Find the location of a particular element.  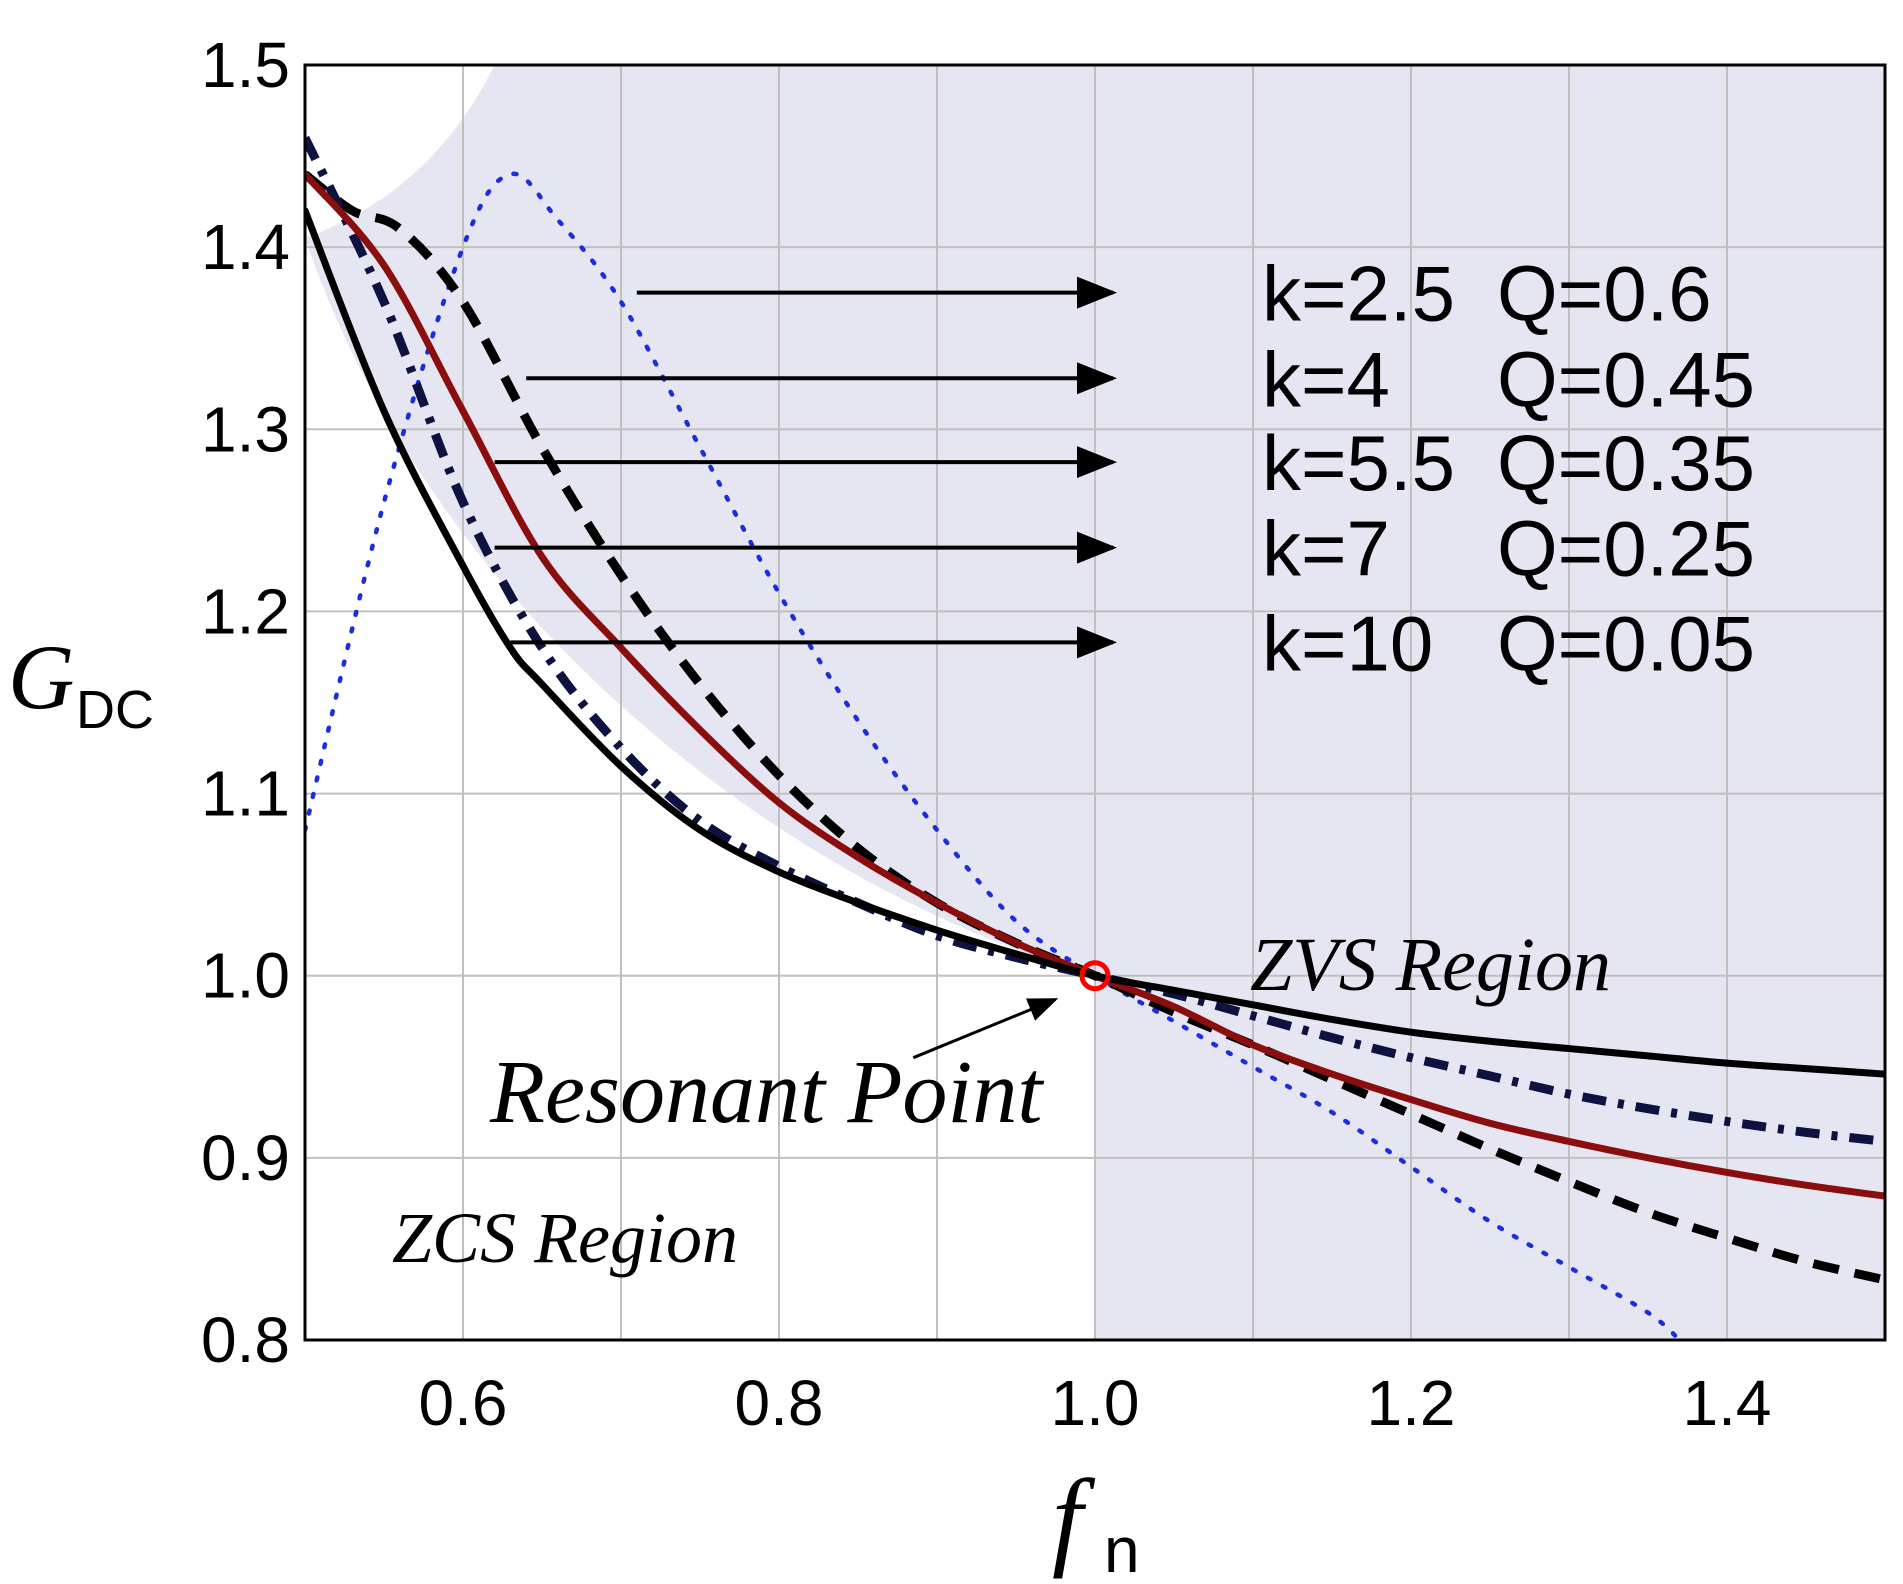

svg-text: G is located at coordinates (41, 677).